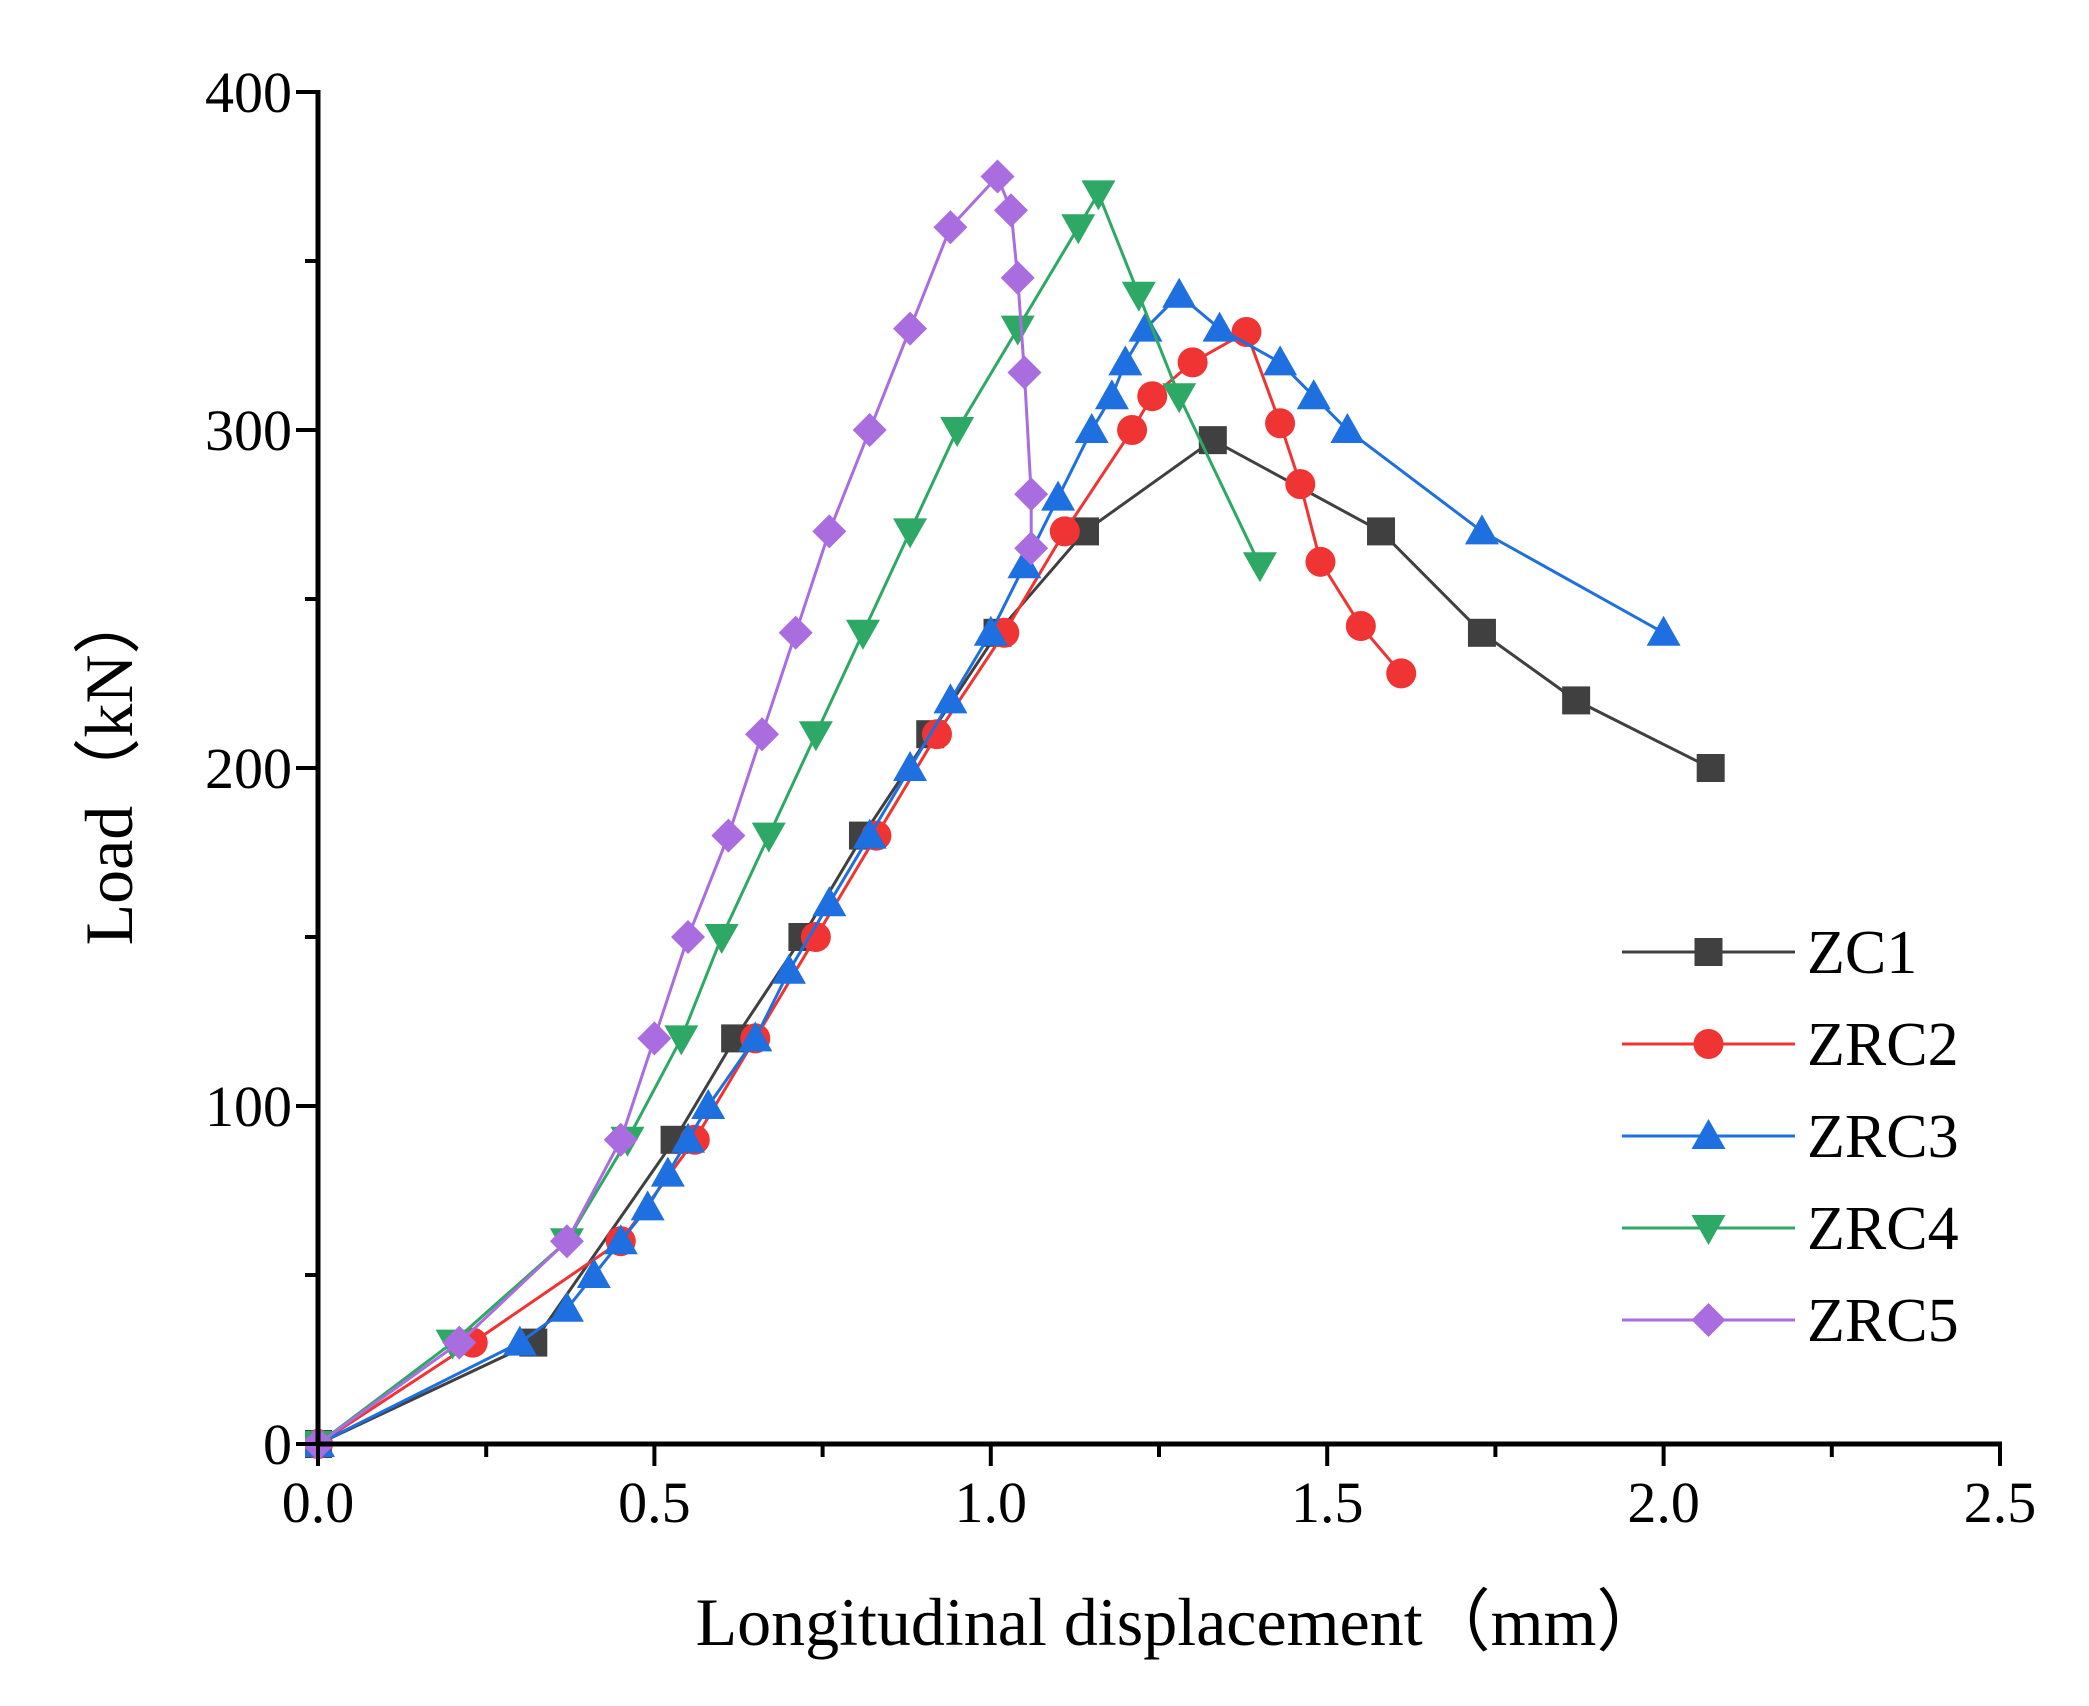  I want to click on y-tick-label: 0, so click(277, 1444).